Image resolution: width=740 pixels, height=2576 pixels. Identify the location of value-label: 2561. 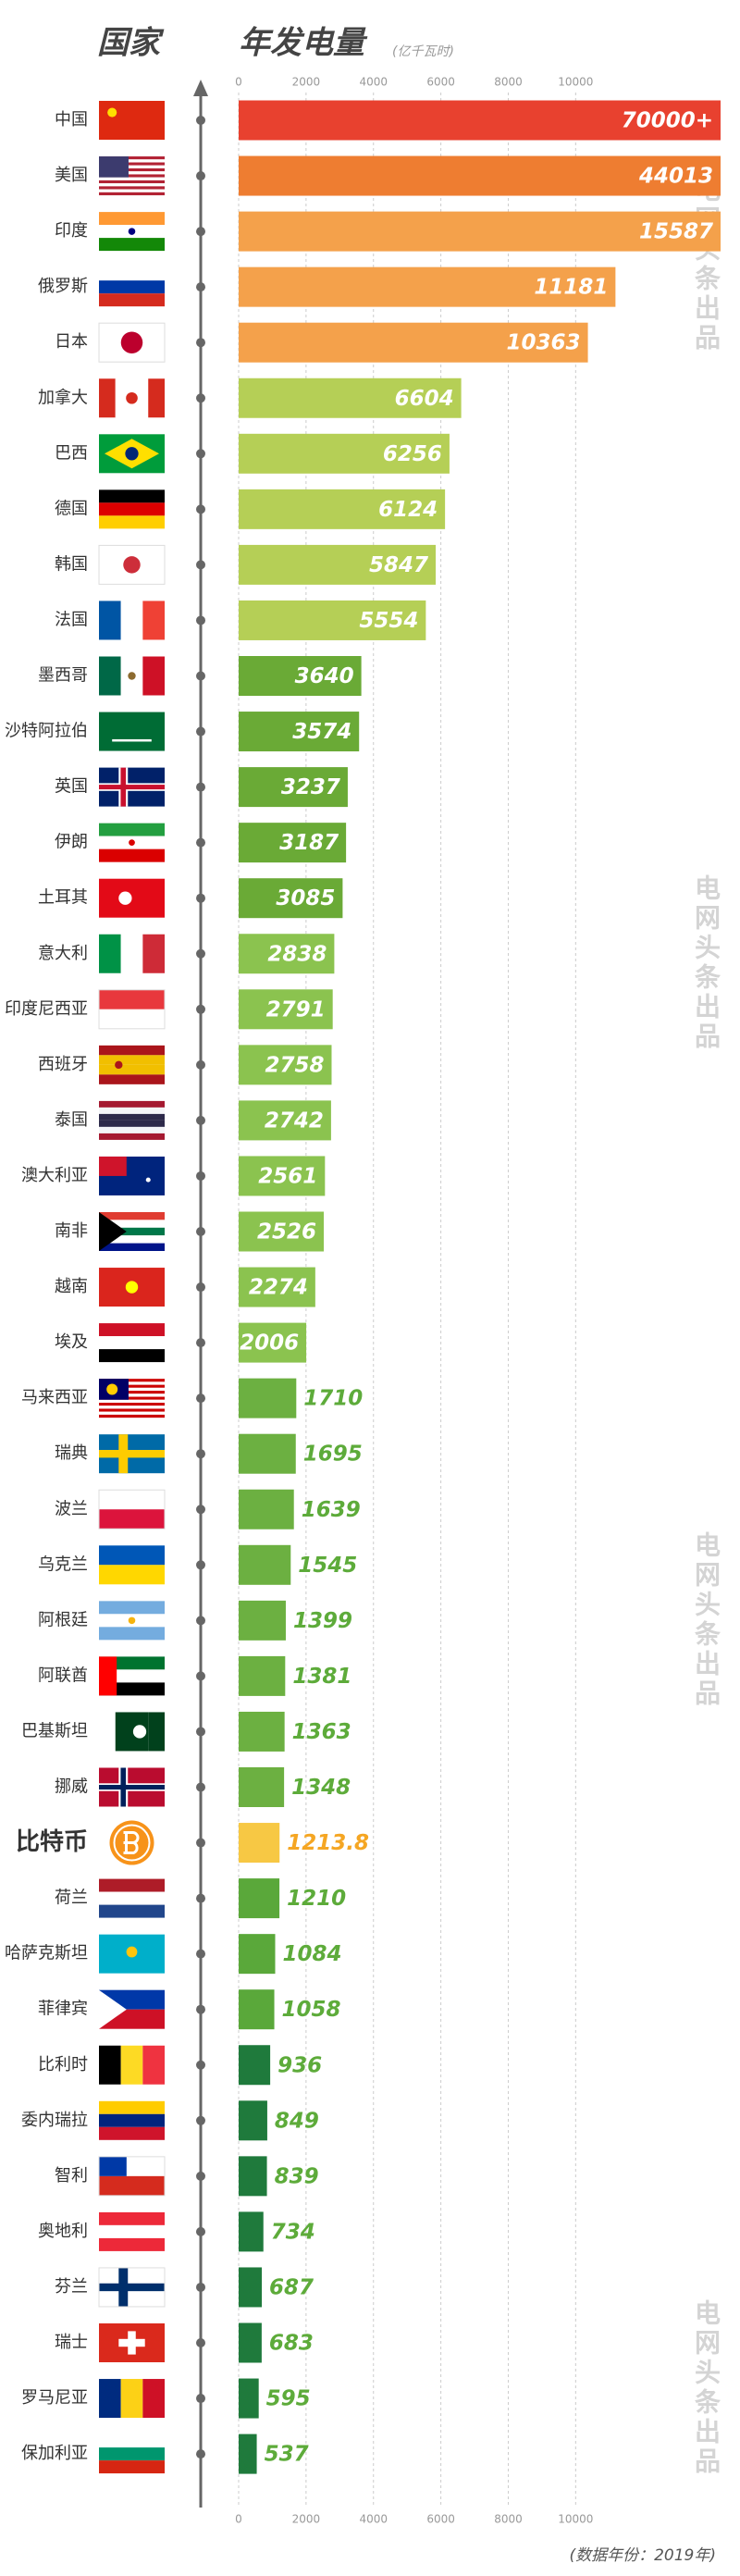
(288, 1176).